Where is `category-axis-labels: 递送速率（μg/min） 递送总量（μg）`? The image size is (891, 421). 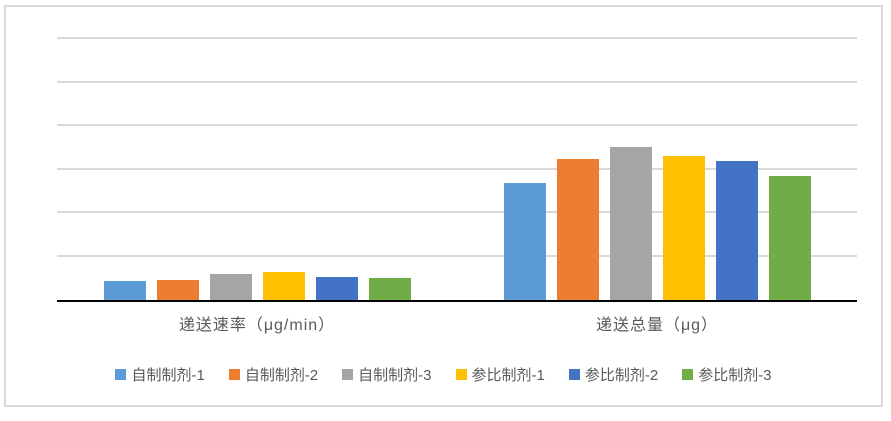
category-axis-labels: 递送速率（μg/min） 递送总量（μg） is located at coordinates (457, 323).